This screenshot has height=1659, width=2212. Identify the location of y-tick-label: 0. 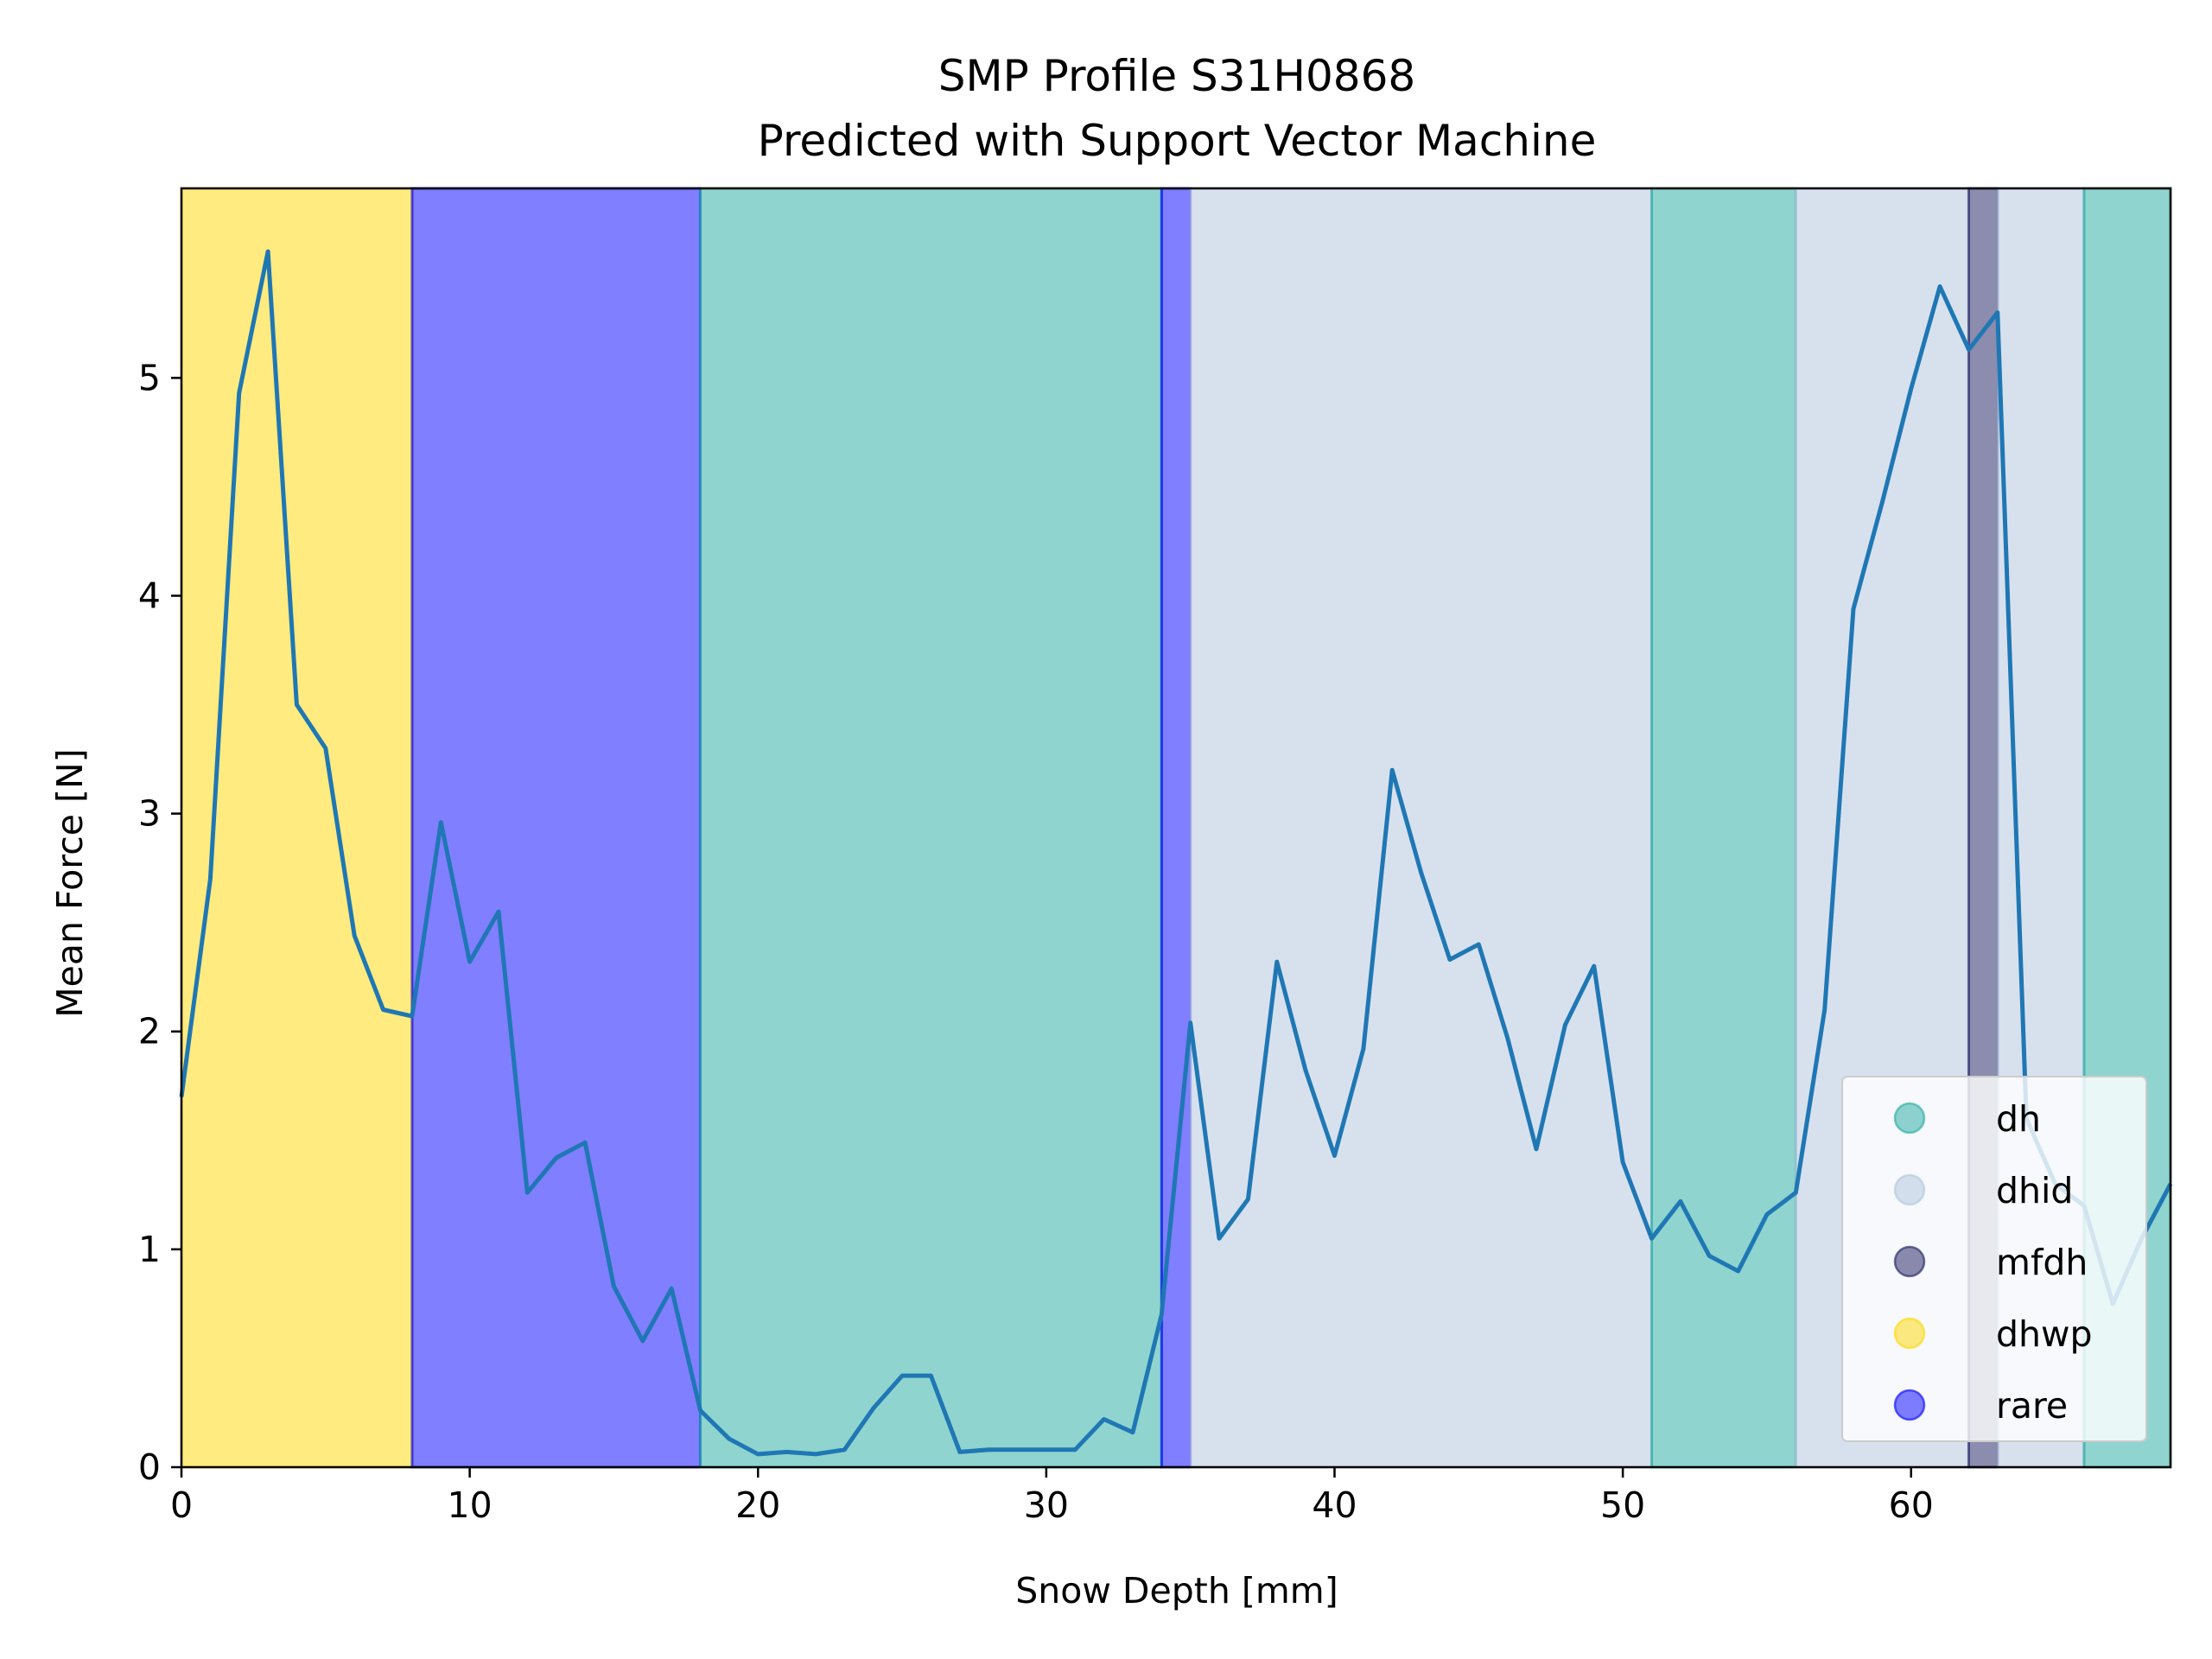
(149, 1467).